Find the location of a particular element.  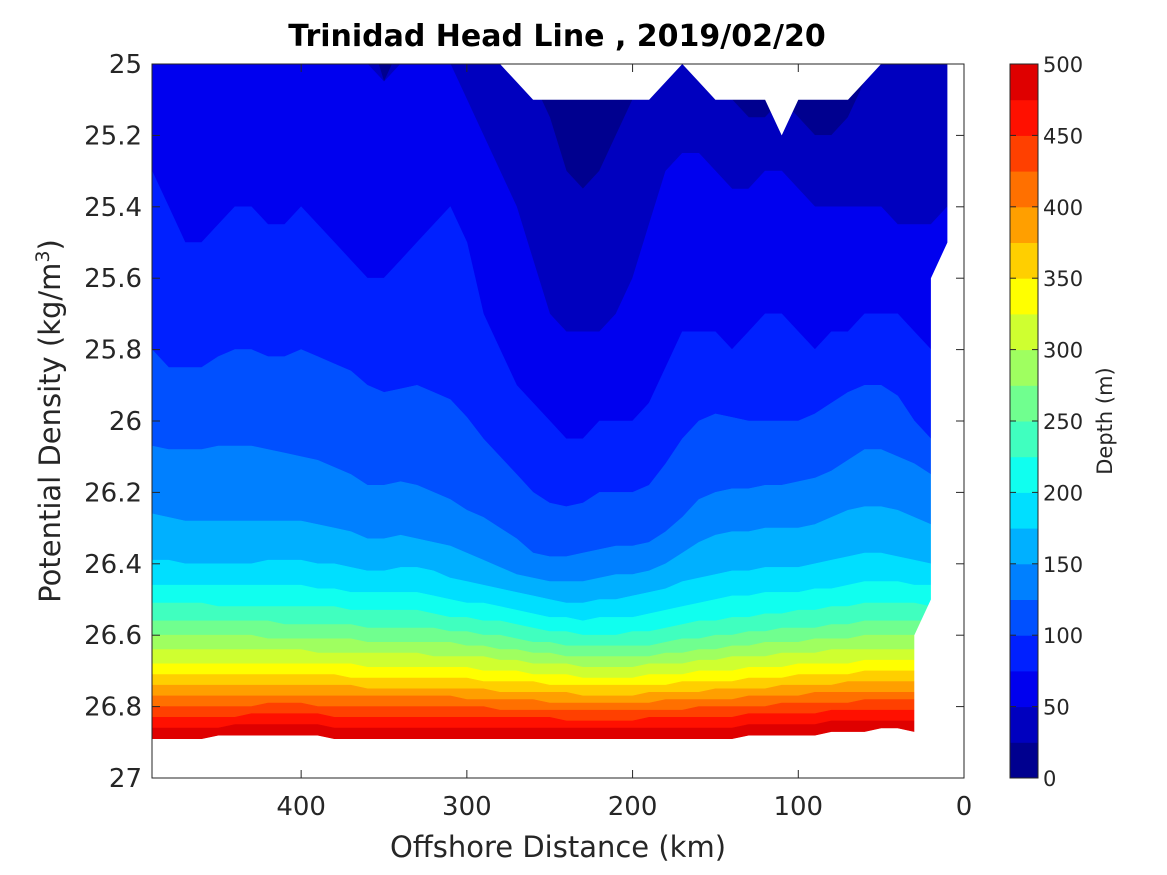

y-tick-label: 25.8 is located at coordinates (113, 351).